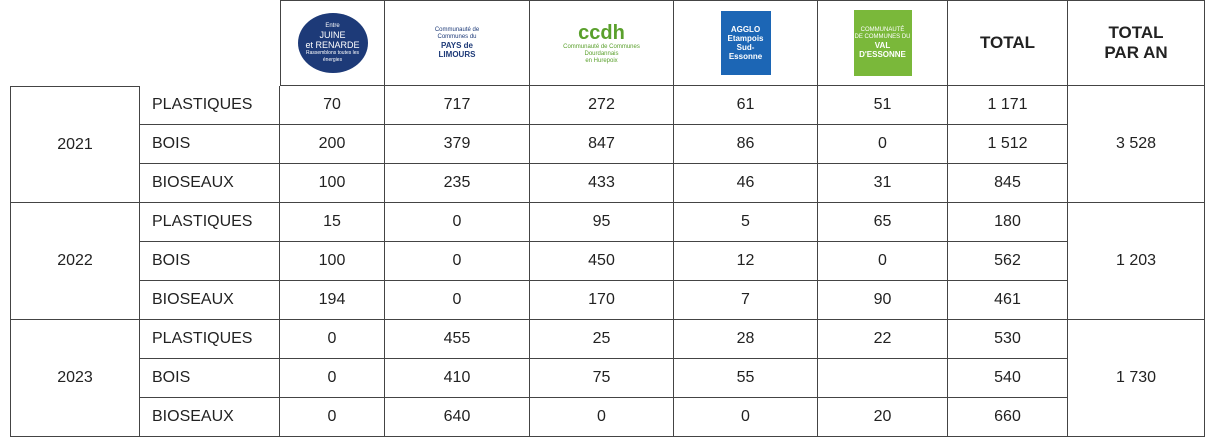 This screenshot has height=448, width=1212. Describe the element at coordinates (602, 261) in the screenshot. I see `value: 450` at that location.